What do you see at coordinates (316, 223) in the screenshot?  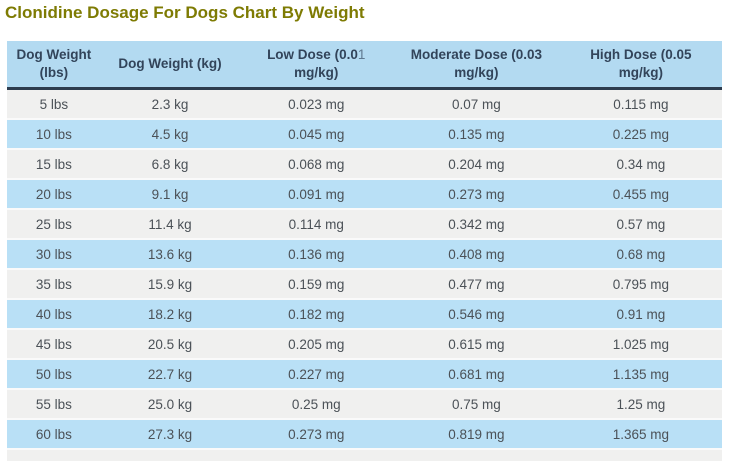 I see `table-cell: 0.114 mg` at bounding box center [316, 223].